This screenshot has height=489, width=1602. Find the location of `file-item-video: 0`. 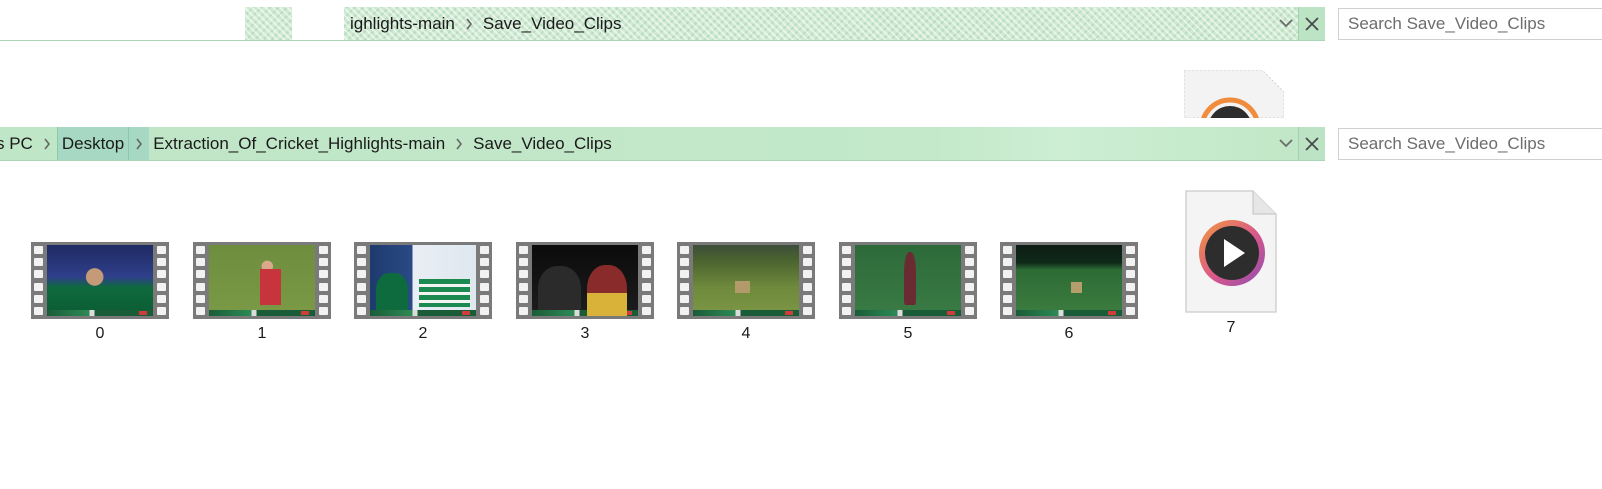

file-item-video: 0 is located at coordinates (100, 294).